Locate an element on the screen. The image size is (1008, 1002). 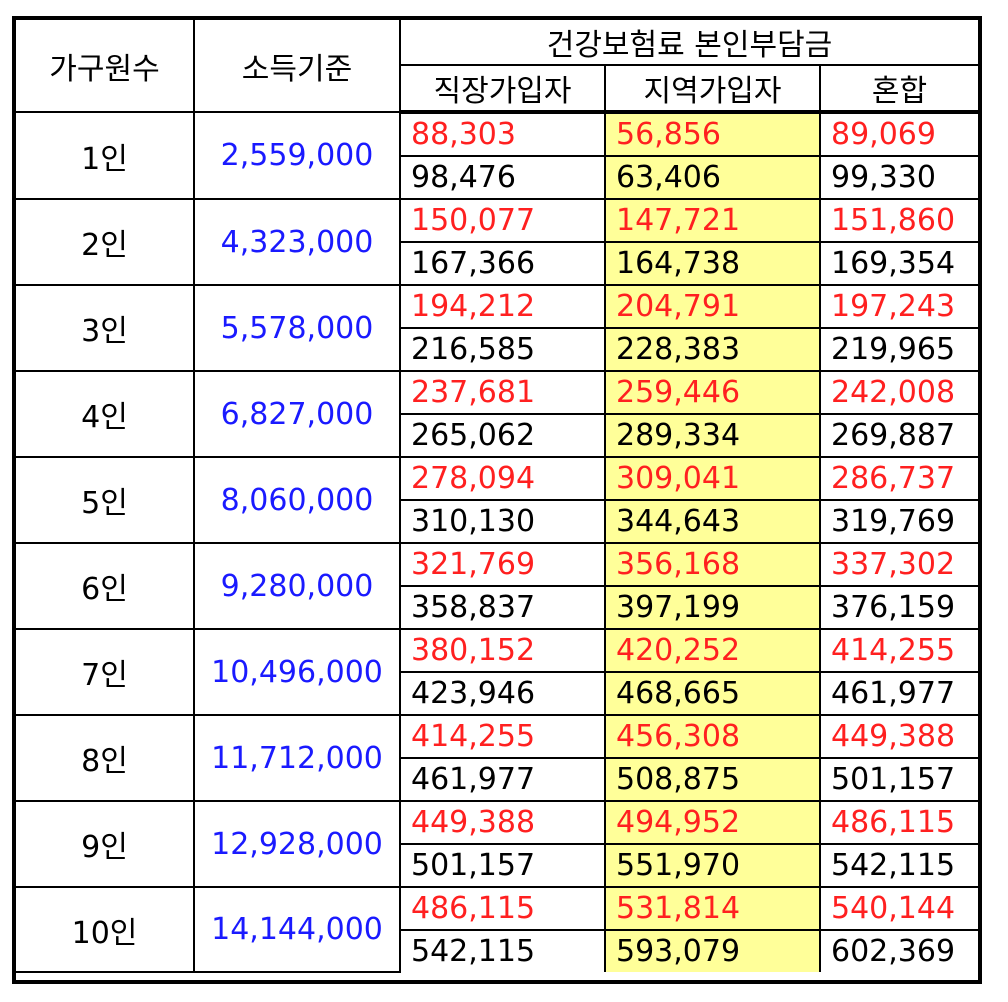
regional-cell: 228,383 is located at coordinates (712, 349).